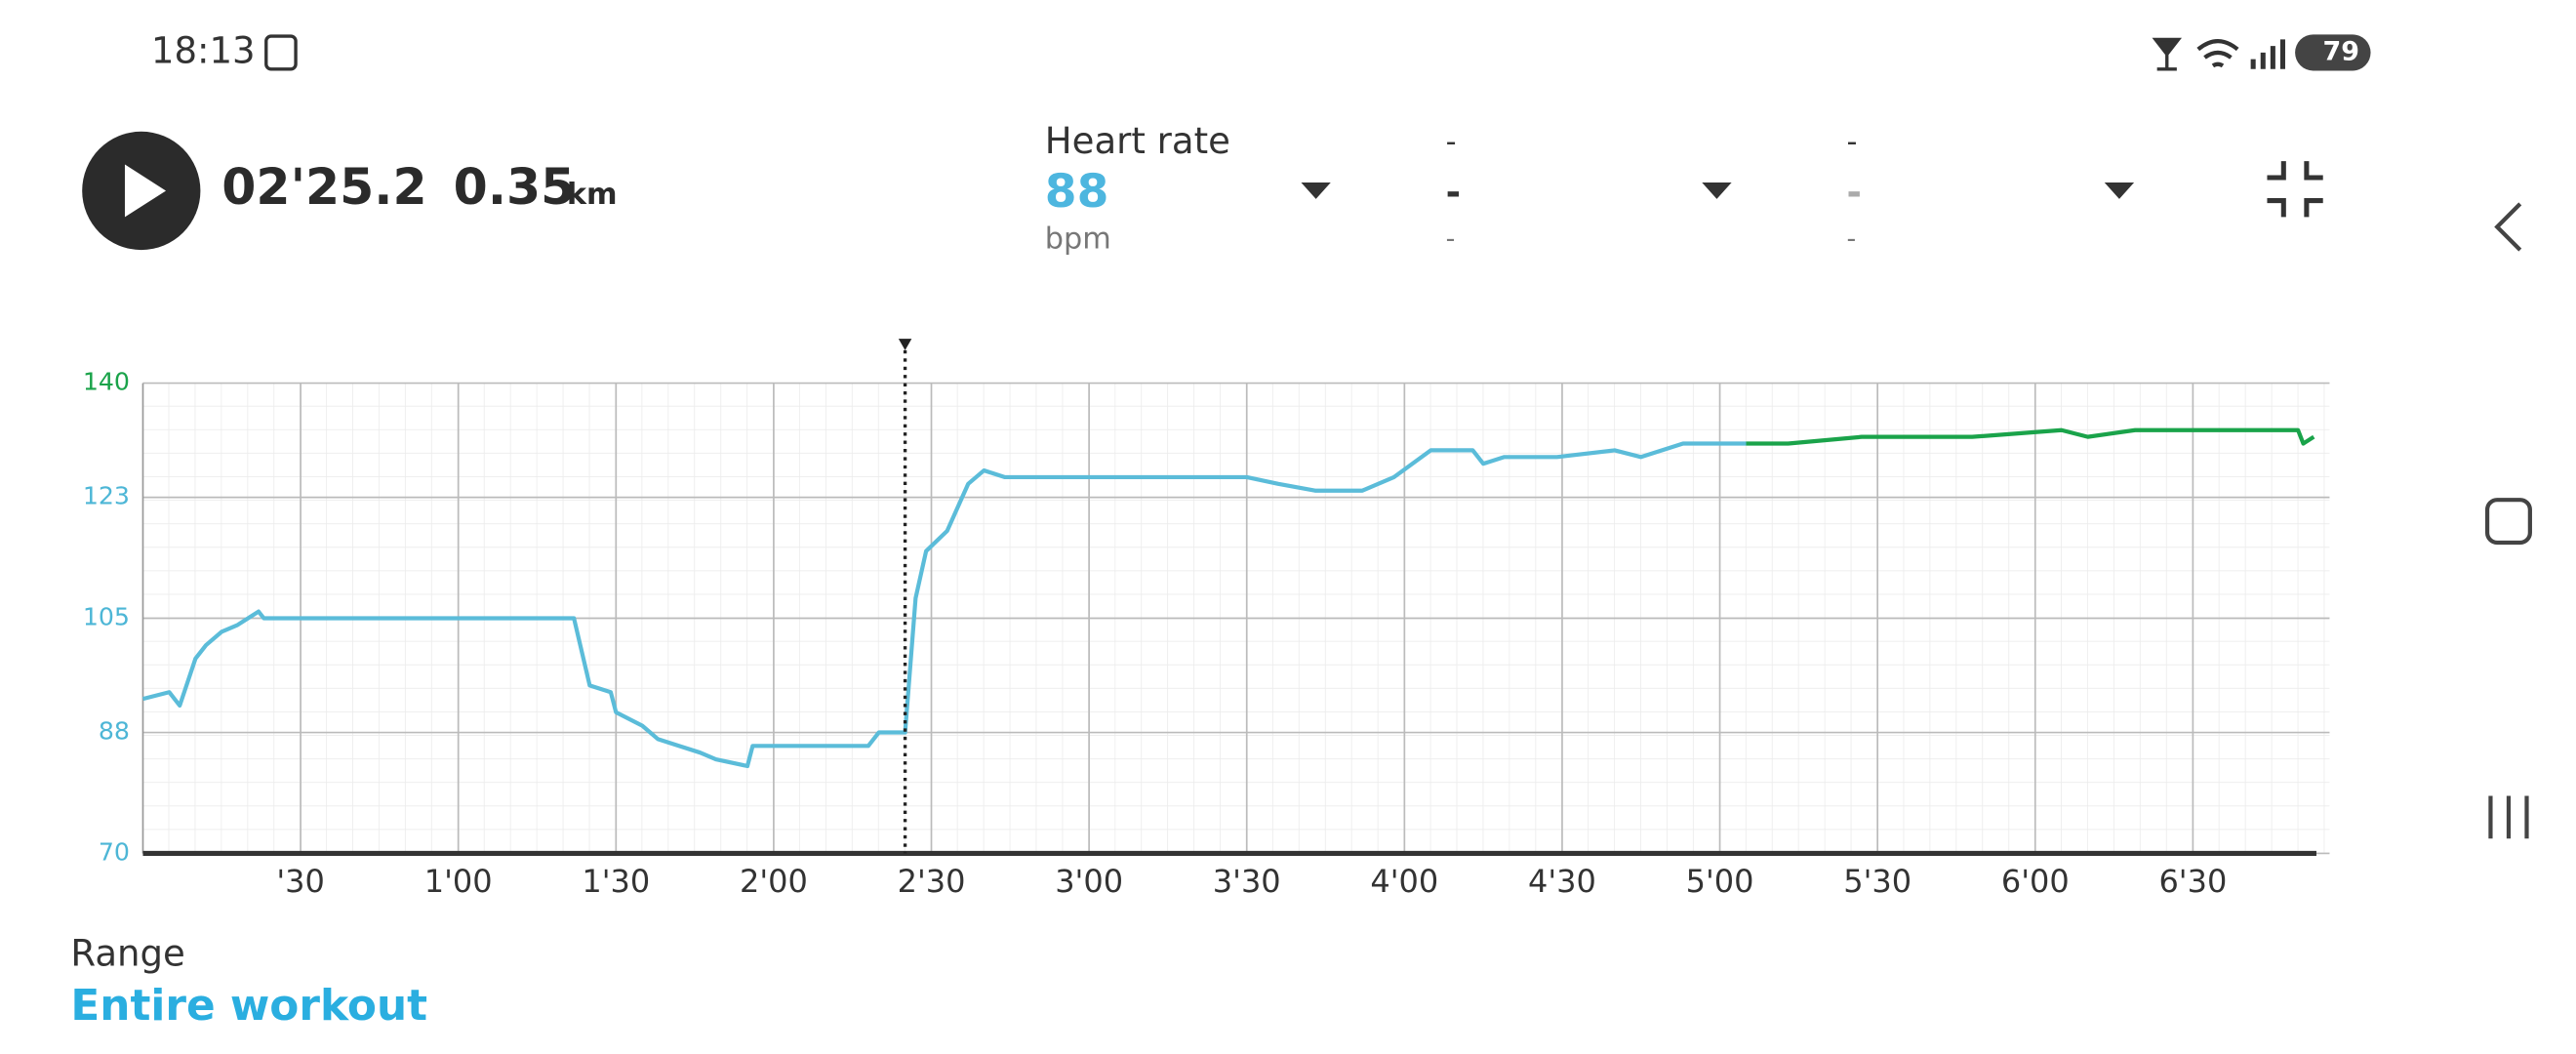  Describe the element at coordinates (932, 881) in the screenshot. I see `x-tick-label: 2'30` at that location.